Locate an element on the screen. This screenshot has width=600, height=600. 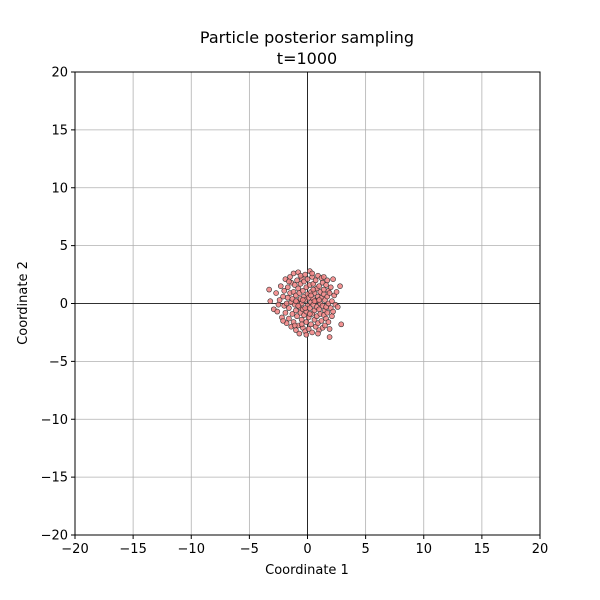
y-axis-ticks: −20 −15 −10 −5 0 5 10 15 20 is located at coordinates (58, 305).